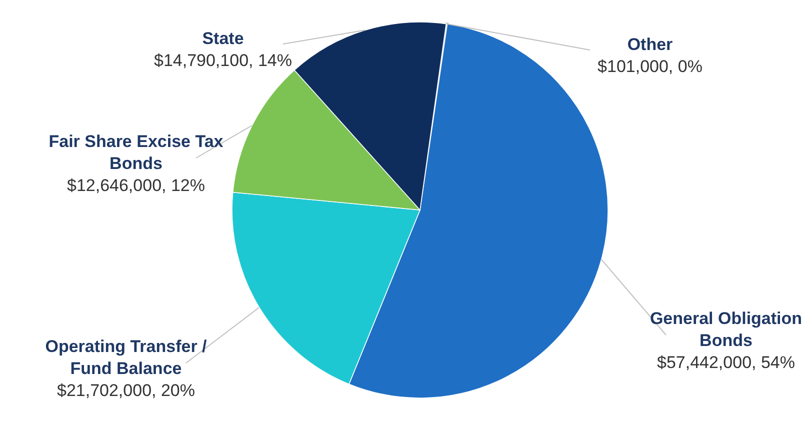 The width and height of the screenshot is (811, 421). Describe the element at coordinates (650, 66) in the screenshot. I see `data-label: $101,000, 0%` at that location.